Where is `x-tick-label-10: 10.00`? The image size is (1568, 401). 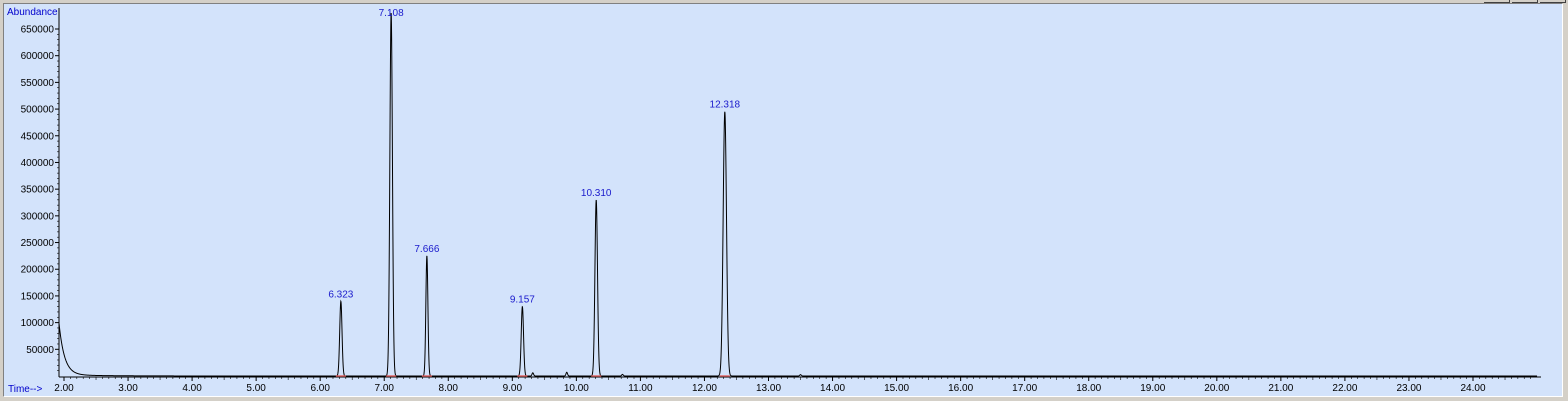 x-tick-label-10: 10.00 is located at coordinates (576, 388).